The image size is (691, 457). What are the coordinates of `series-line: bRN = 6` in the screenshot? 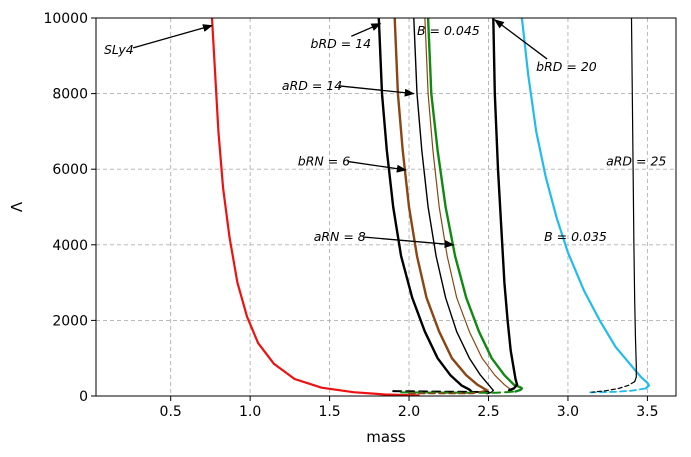 It's located at (441, 205).